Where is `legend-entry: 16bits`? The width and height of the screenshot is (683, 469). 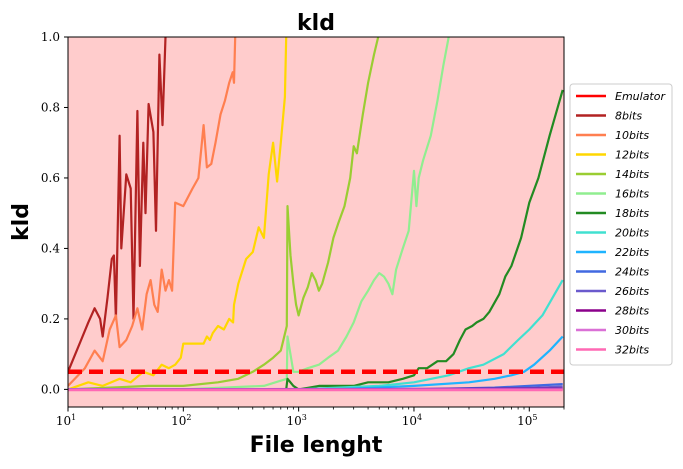 legend-entry: 16bits is located at coordinates (632, 194).